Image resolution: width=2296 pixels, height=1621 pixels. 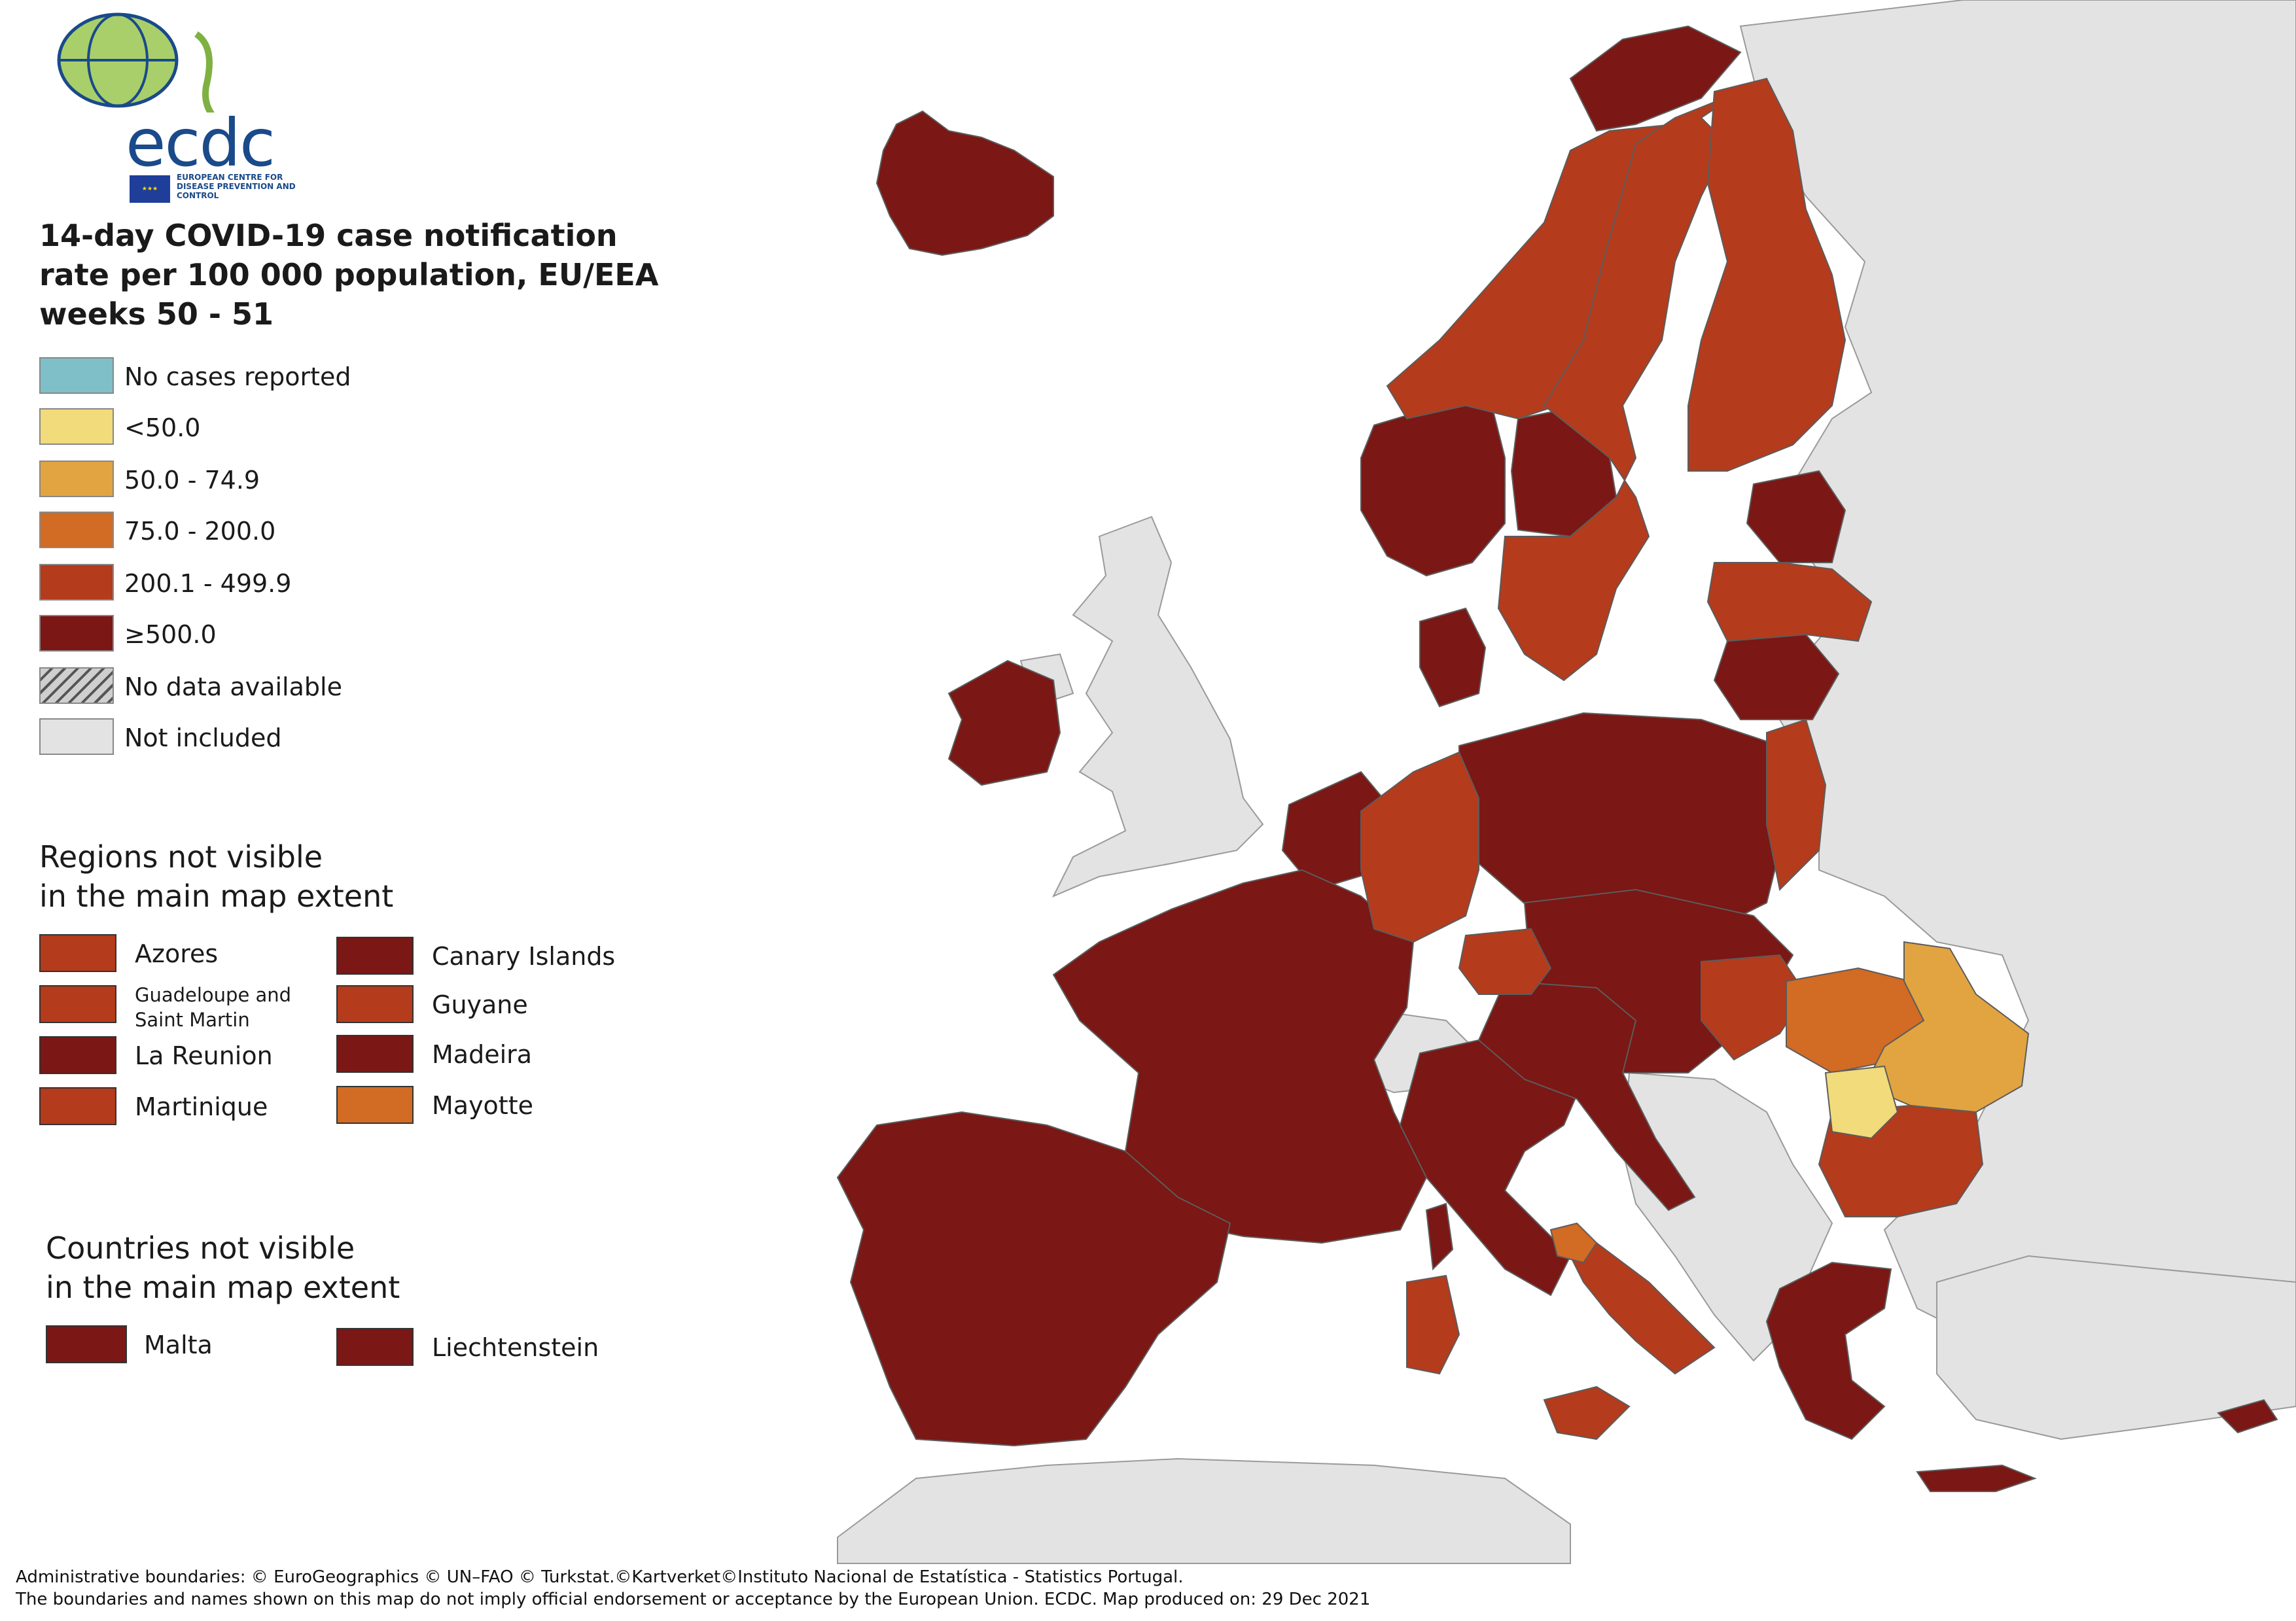 I want to click on legend-label: Not included, so click(x=203, y=737).